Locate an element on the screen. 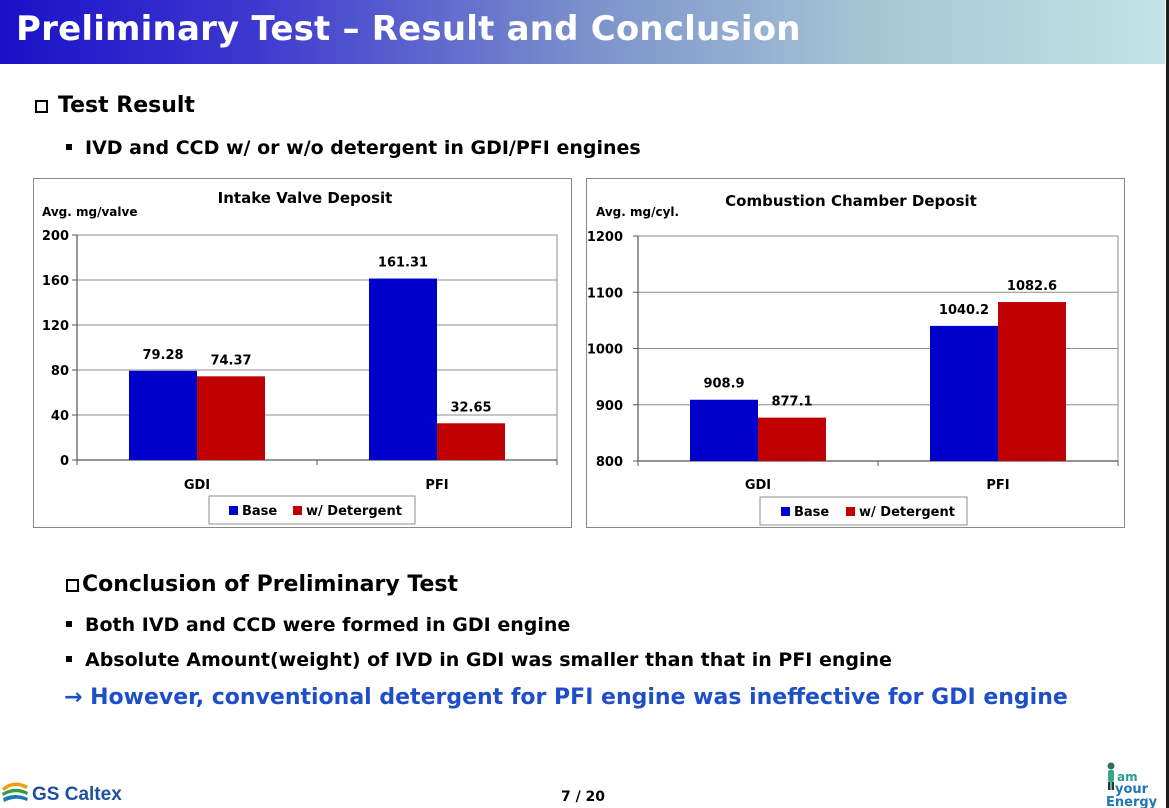  ivd-y-tick-label: 200 is located at coordinates (55, 236).